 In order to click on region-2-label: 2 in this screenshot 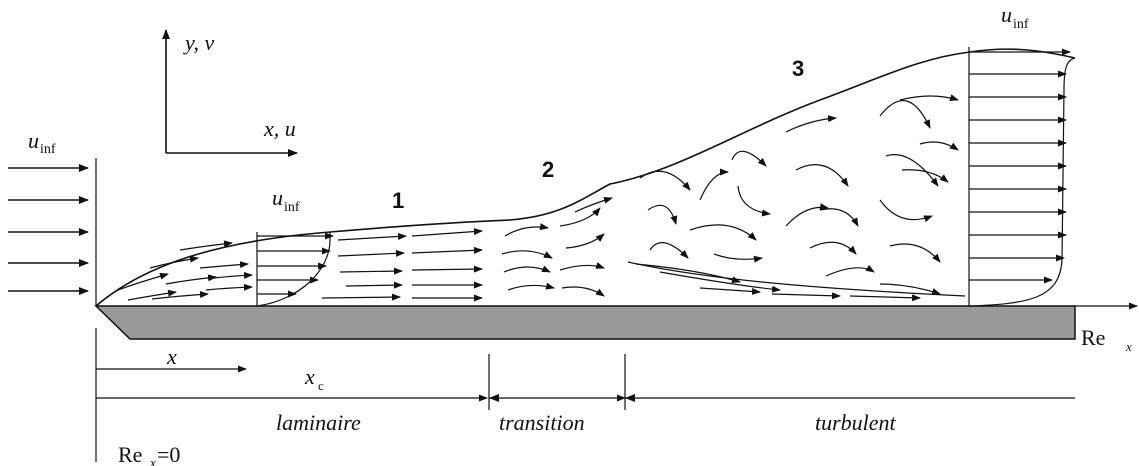, I will do `click(548, 169)`.